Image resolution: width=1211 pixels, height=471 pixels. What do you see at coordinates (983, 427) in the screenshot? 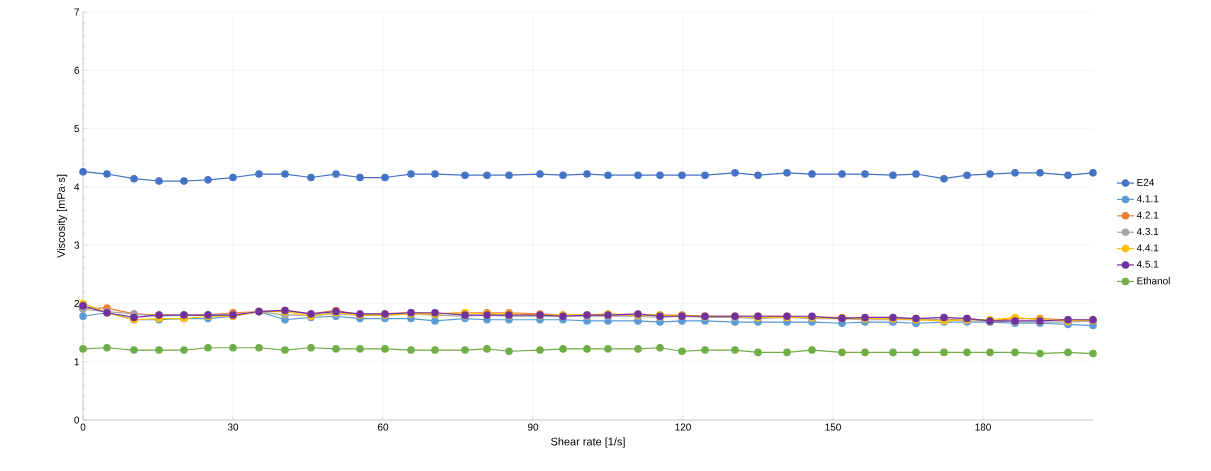
I see `x-tick-label: 180` at bounding box center [983, 427].